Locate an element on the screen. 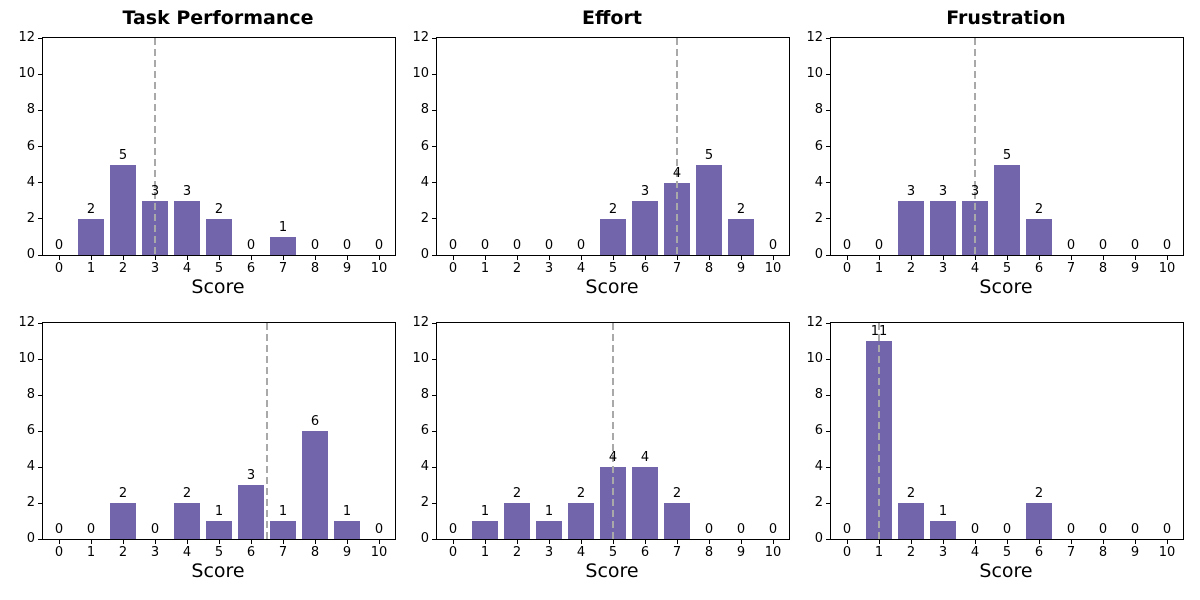 The height and width of the screenshot is (600, 1200). x-tick-label: 4 is located at coordinates (975, 268).